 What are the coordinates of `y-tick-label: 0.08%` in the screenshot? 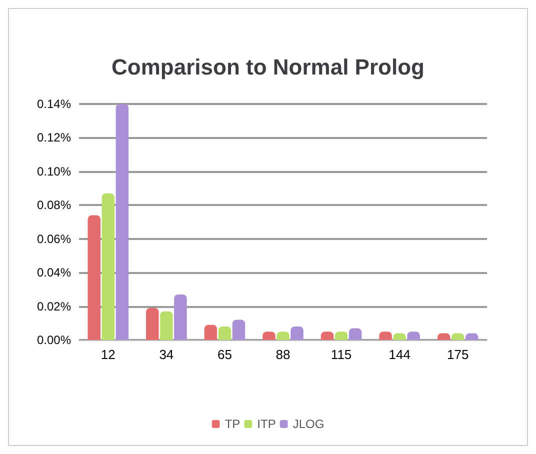 It's located at (54, 205).